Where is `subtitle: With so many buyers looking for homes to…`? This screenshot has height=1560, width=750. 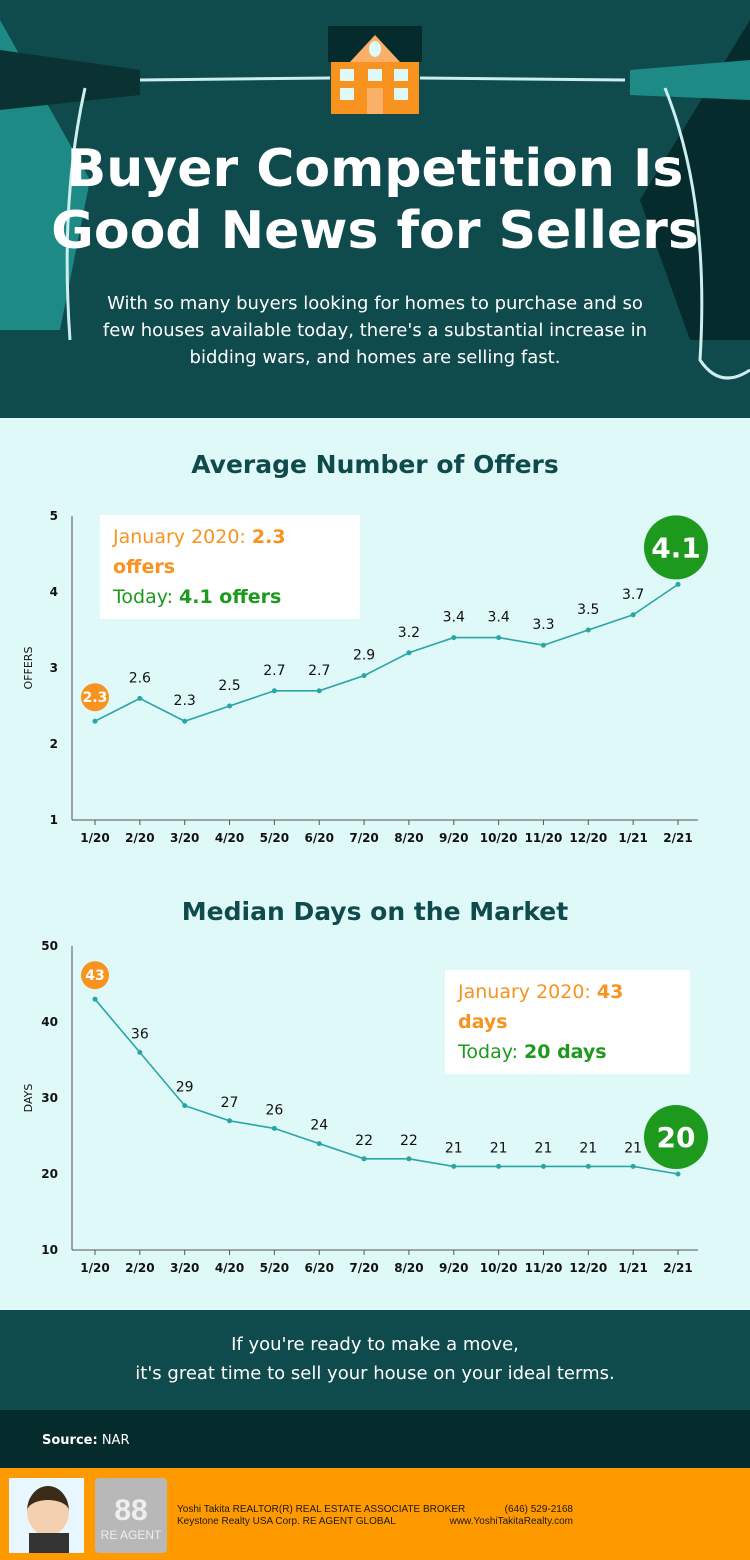 subtitle: With so many buyers looking for homes to… is located at coordinates (375, 330).